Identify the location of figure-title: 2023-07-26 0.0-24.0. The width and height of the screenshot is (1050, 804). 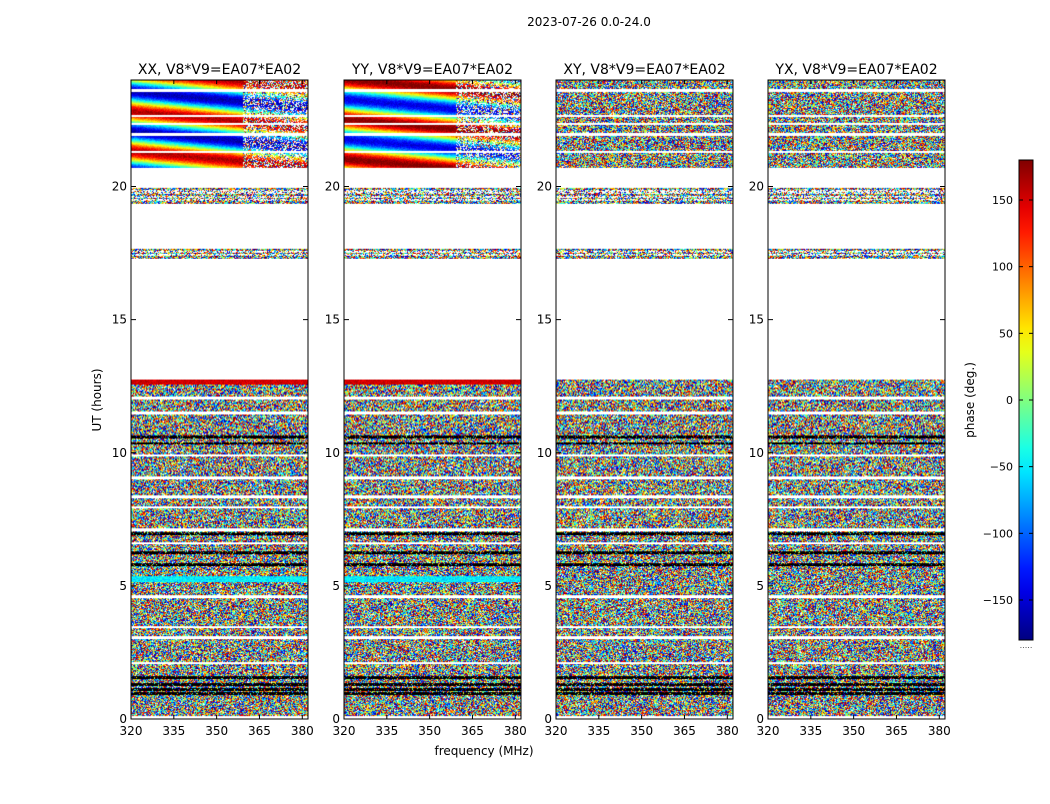
(589, 22).